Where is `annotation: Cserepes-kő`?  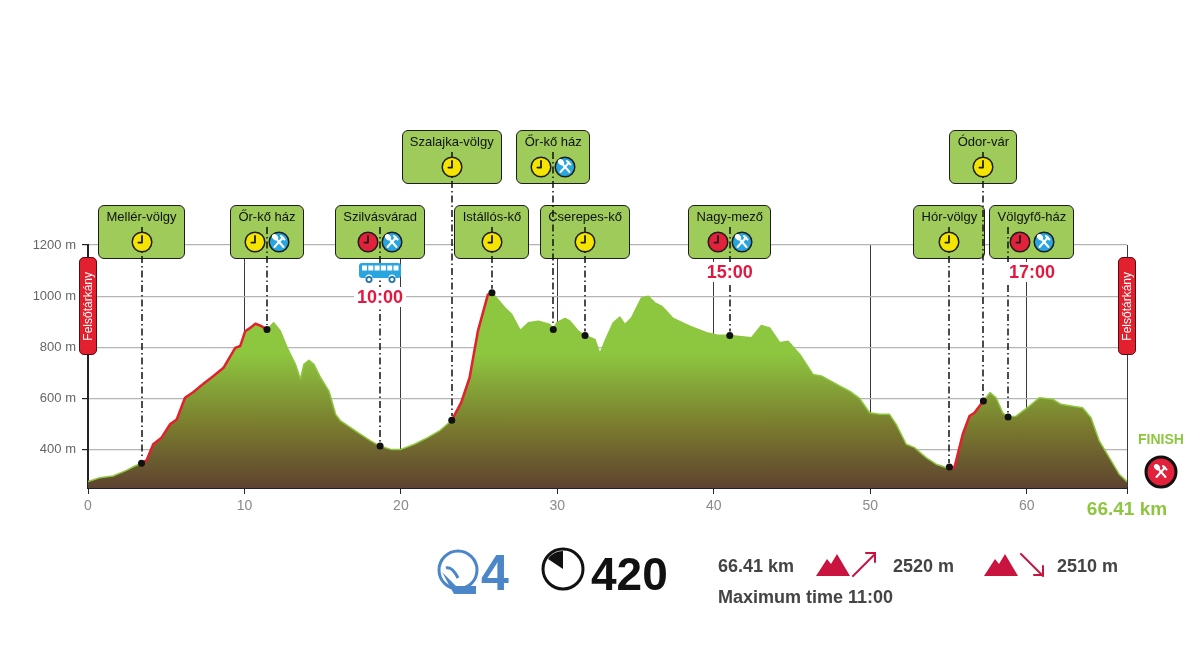 annotation: Cserepes-kő is located at coordinates (585, 217).